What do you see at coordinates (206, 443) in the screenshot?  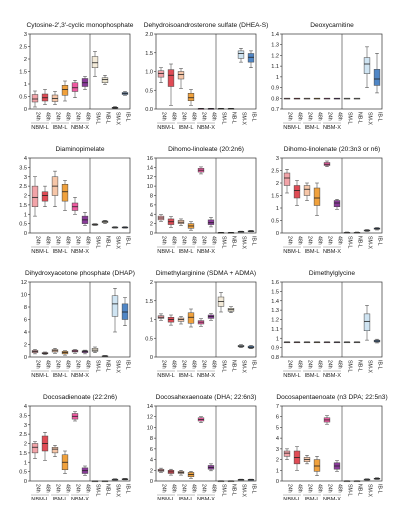 I see `plot-frame` at bounding box center [206, 443].